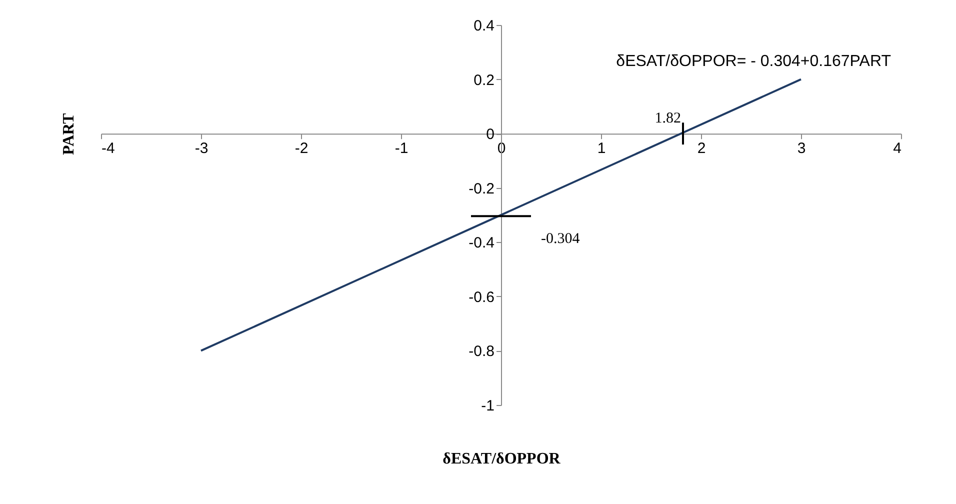  What do you see at coordinates (481, 351) in the screenshot?
I see `y-tick-label: -0.8` at bounding box center [481, 351].